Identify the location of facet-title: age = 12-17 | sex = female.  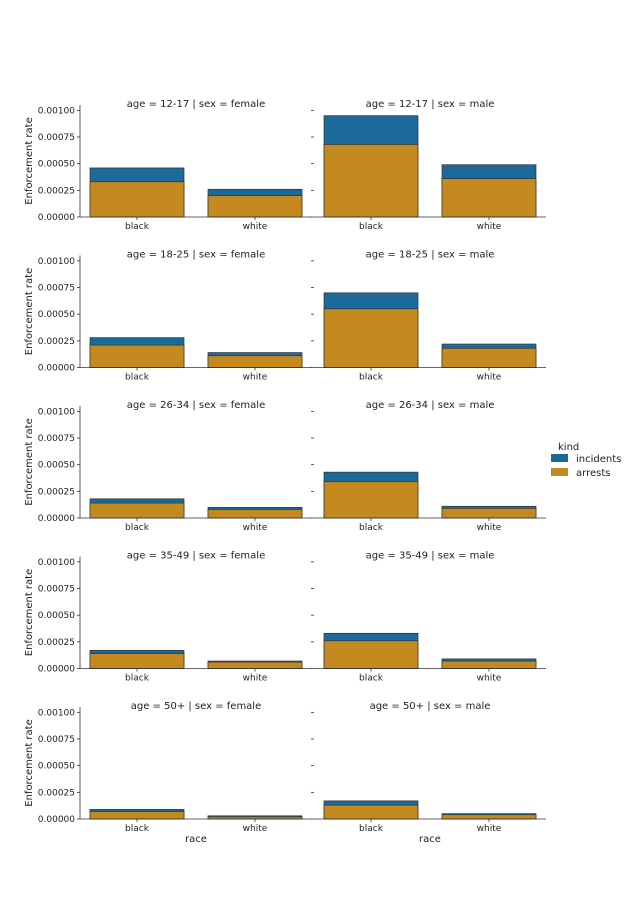
(196, 104).